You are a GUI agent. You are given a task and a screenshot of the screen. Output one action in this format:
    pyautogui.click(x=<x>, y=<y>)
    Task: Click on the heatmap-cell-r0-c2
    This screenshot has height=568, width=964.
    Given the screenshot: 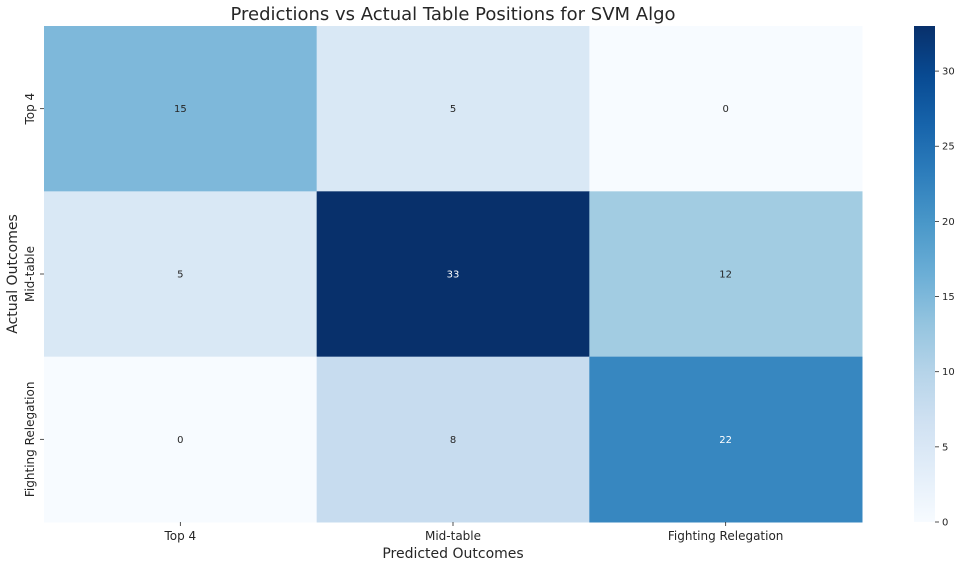 What is the action you would take?
    pyautogui.click(x=726, y=109)
    